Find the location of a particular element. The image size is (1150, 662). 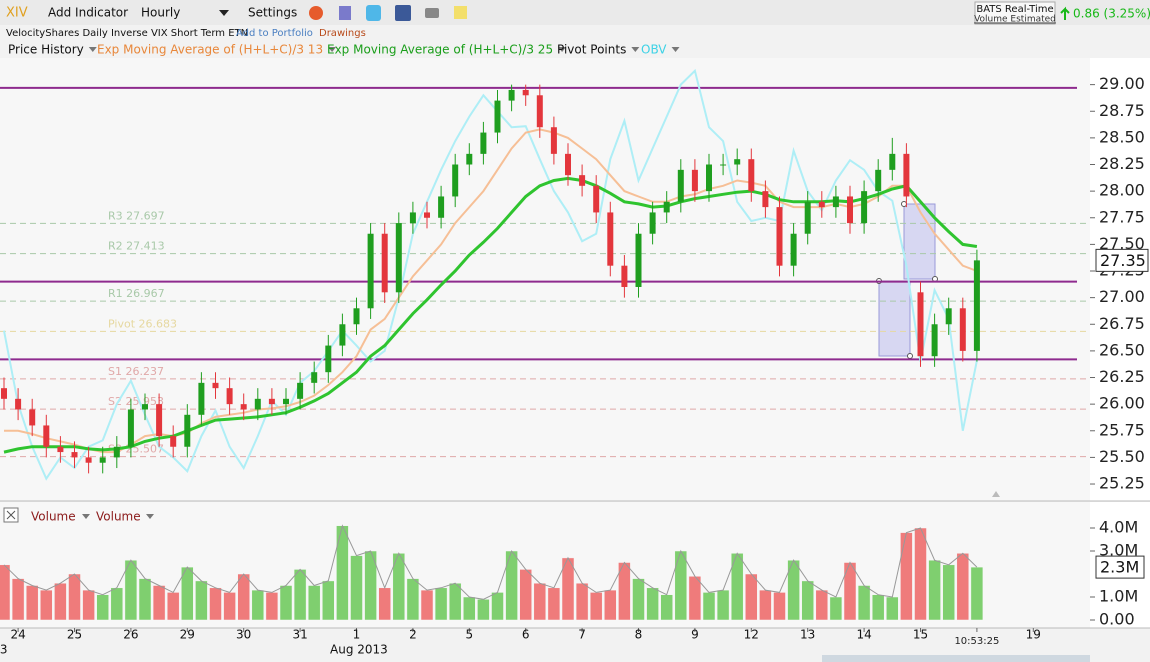

drawings: Drawings is located at coordinates (342, 33).